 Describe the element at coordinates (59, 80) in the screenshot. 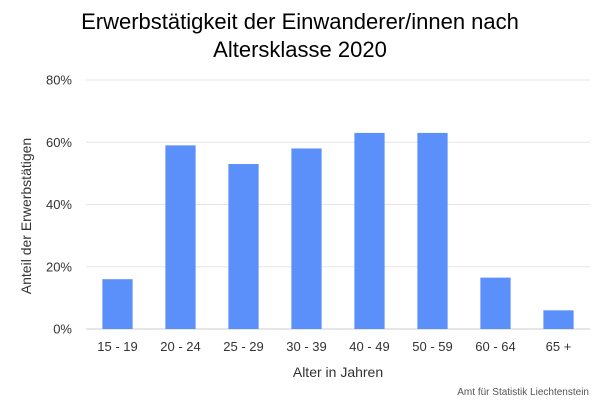

I see `y-tick-label: 80%` at that location.